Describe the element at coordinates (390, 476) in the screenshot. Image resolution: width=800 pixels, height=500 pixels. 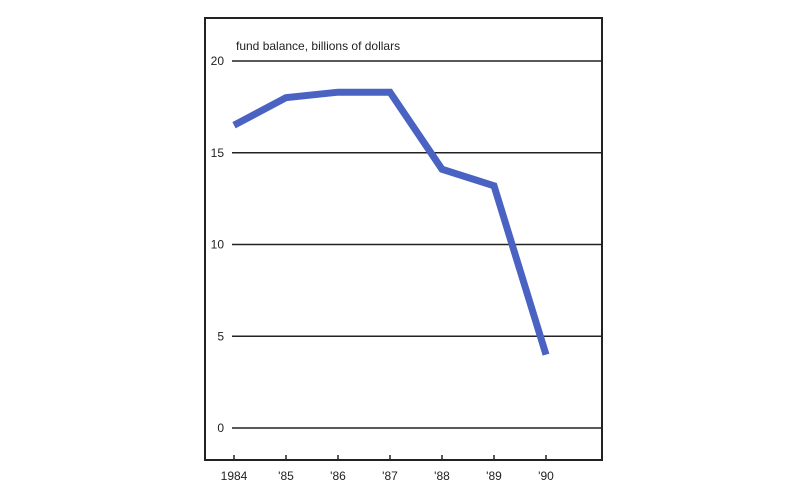
I see `x-tick-label: '87` at that location.